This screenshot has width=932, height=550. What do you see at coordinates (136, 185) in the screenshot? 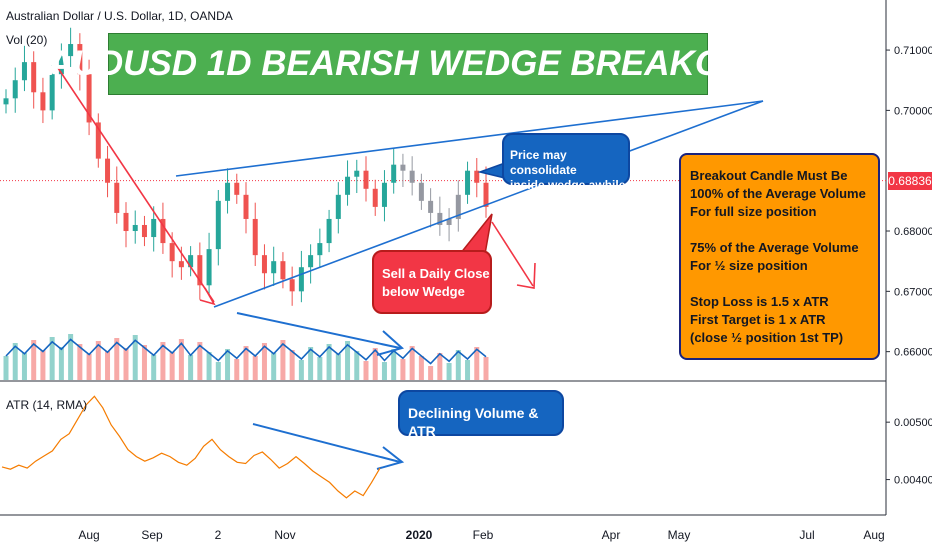
I see `downtrend-arrow` at bounding box center [136, 185].